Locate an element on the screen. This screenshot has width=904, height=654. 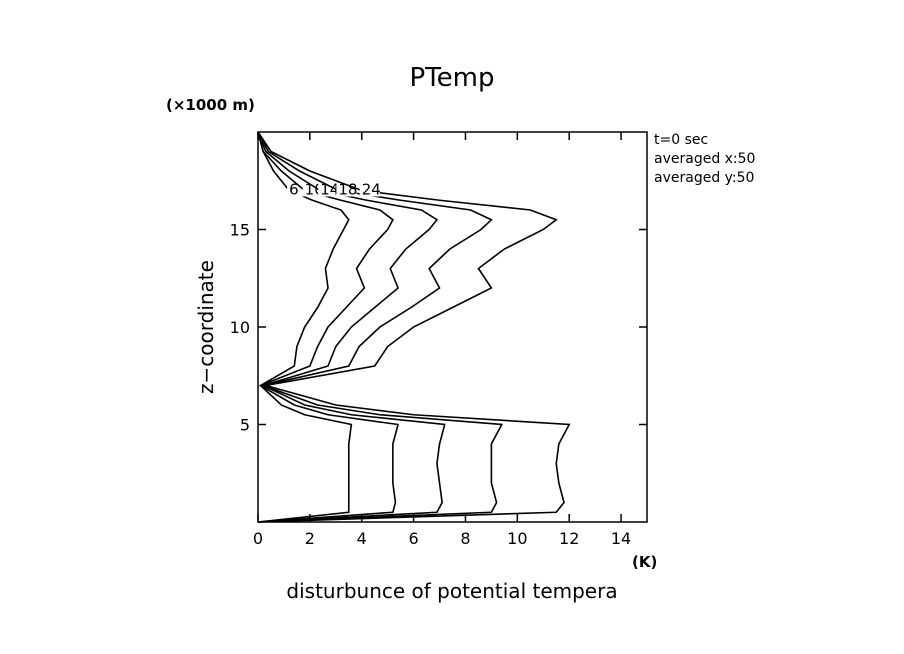
x-axis-title: disturbunce of potential tempera is located at coordinates (451, 591).